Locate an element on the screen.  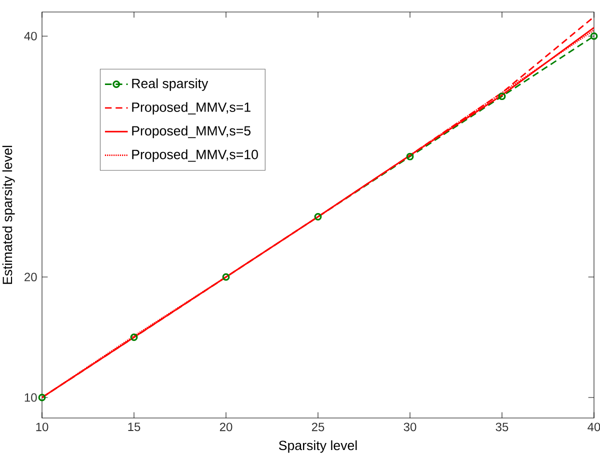
x-tick-label: 30 is located at coordinates (410, 427).